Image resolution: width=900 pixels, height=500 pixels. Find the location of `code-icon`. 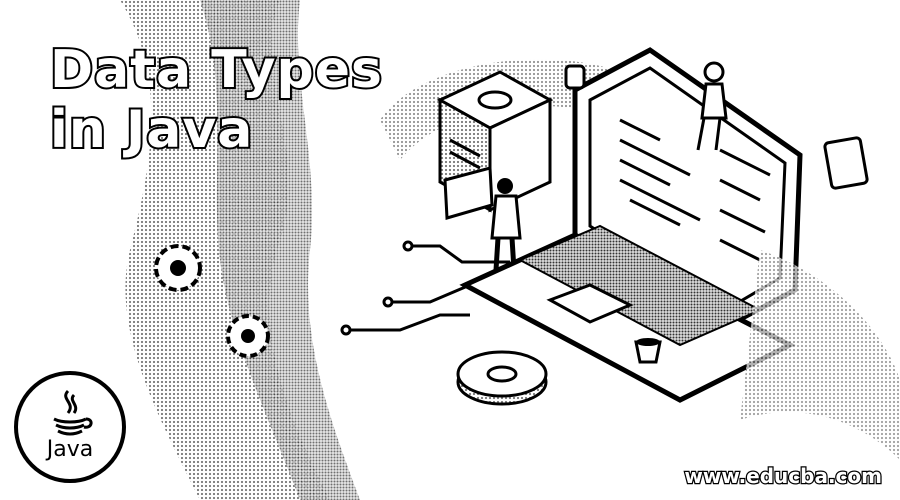

code-icon is located at coordinates (846, 163).